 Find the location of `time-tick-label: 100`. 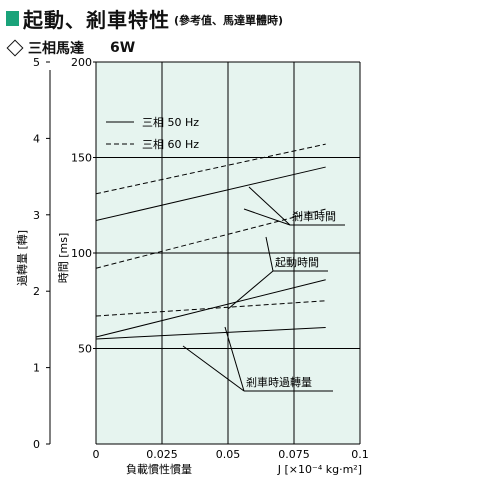

time-tick-label: 100 is located at coordinates (81, 253).